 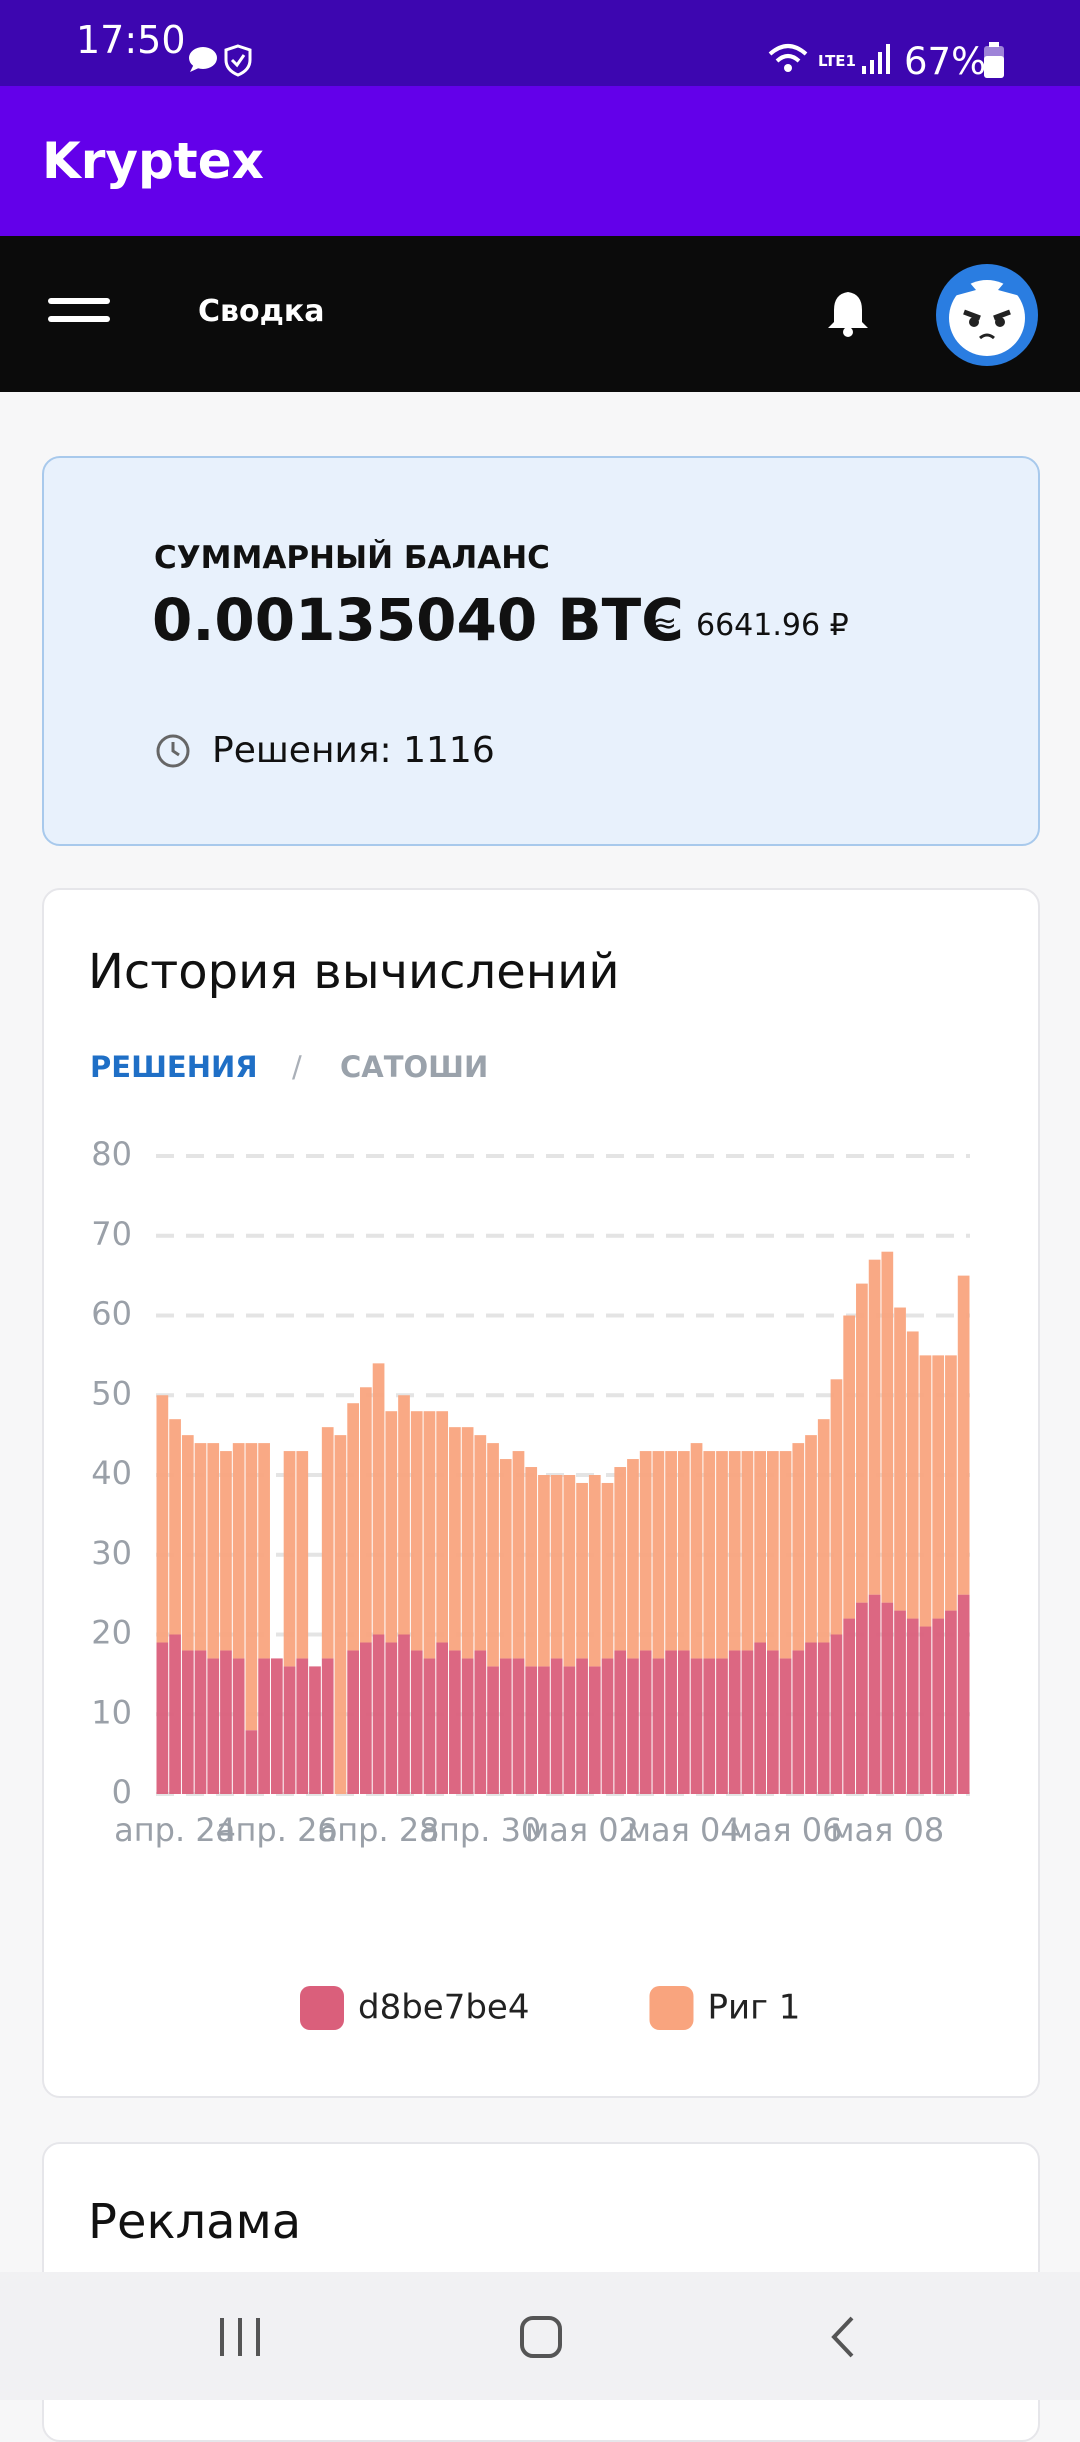 What do you see at coordinates (848, 313) in the screenshot?
I see `notifications-button` at bounding box center [848, 313].